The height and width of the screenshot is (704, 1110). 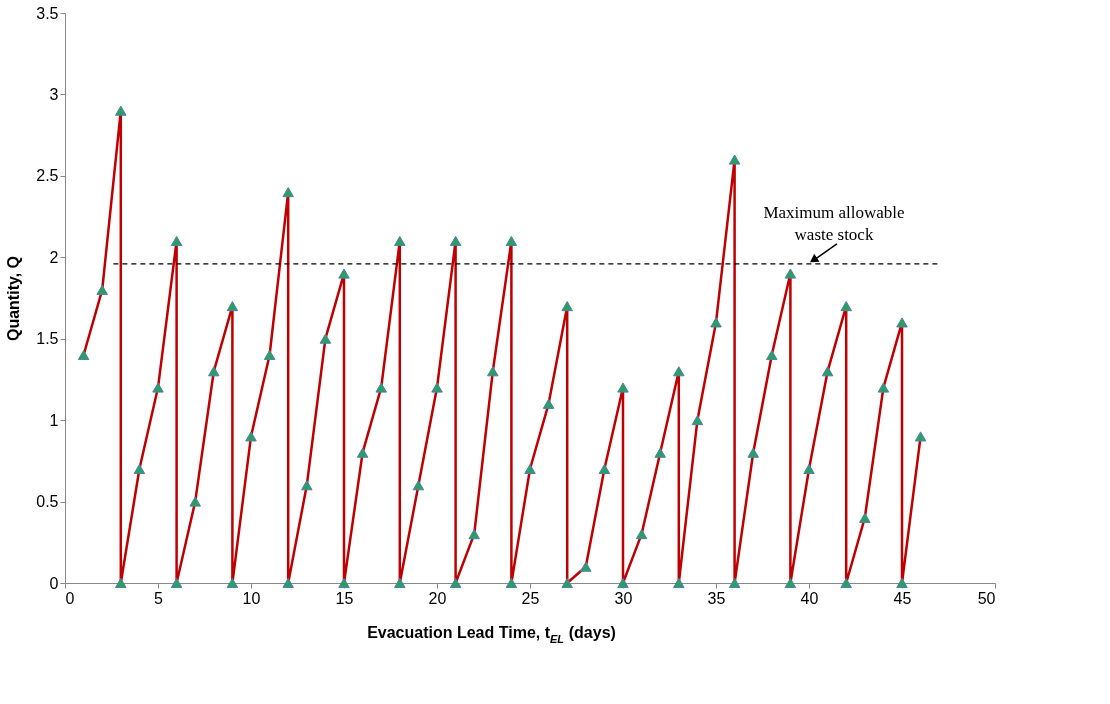 What do you see at coordinates (47, 176) in the screenshot?
I see `y-tick-label: 2.5` at bounding box center [47, 176].